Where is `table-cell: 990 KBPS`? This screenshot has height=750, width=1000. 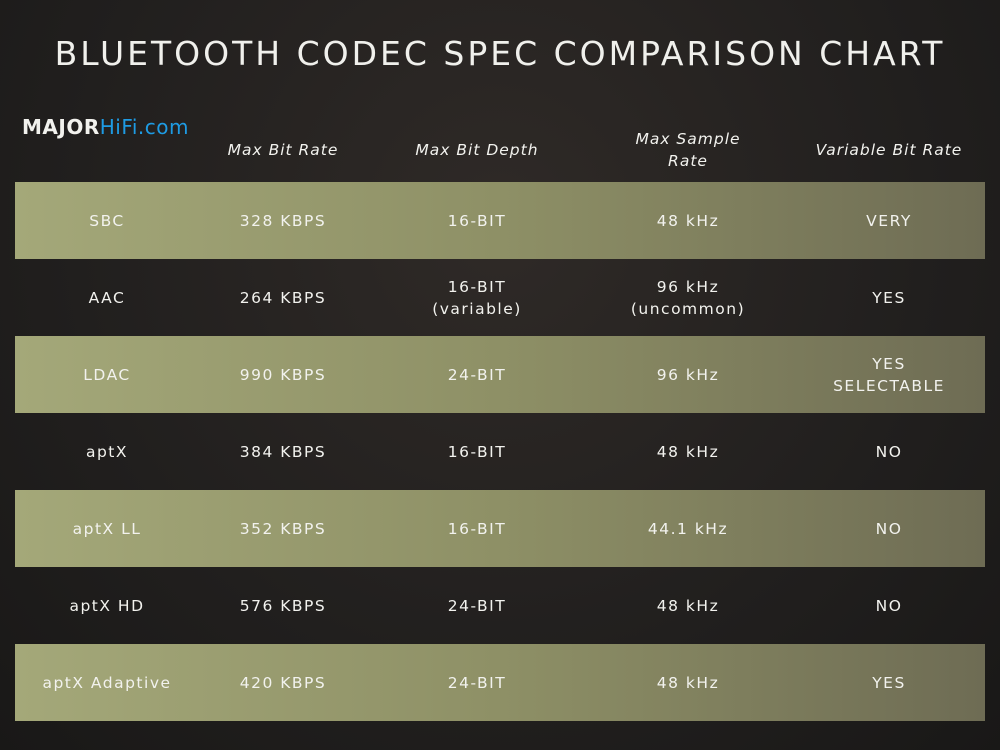
table-cell: 990 KBPS is located at coordinates (283, 374).